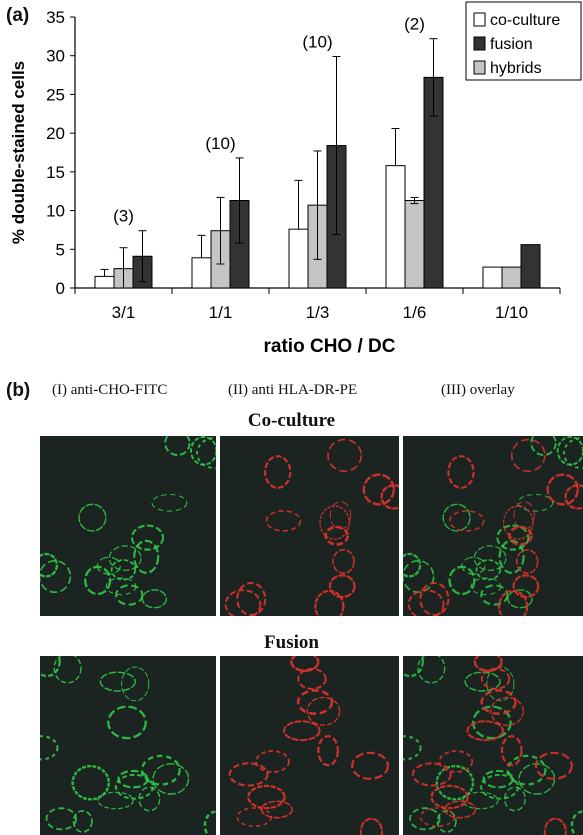  What do you see at coordinates (124, 312) in the screenshot?
I see `x-tick-label: 3/1` at bounding box center [124, 312].